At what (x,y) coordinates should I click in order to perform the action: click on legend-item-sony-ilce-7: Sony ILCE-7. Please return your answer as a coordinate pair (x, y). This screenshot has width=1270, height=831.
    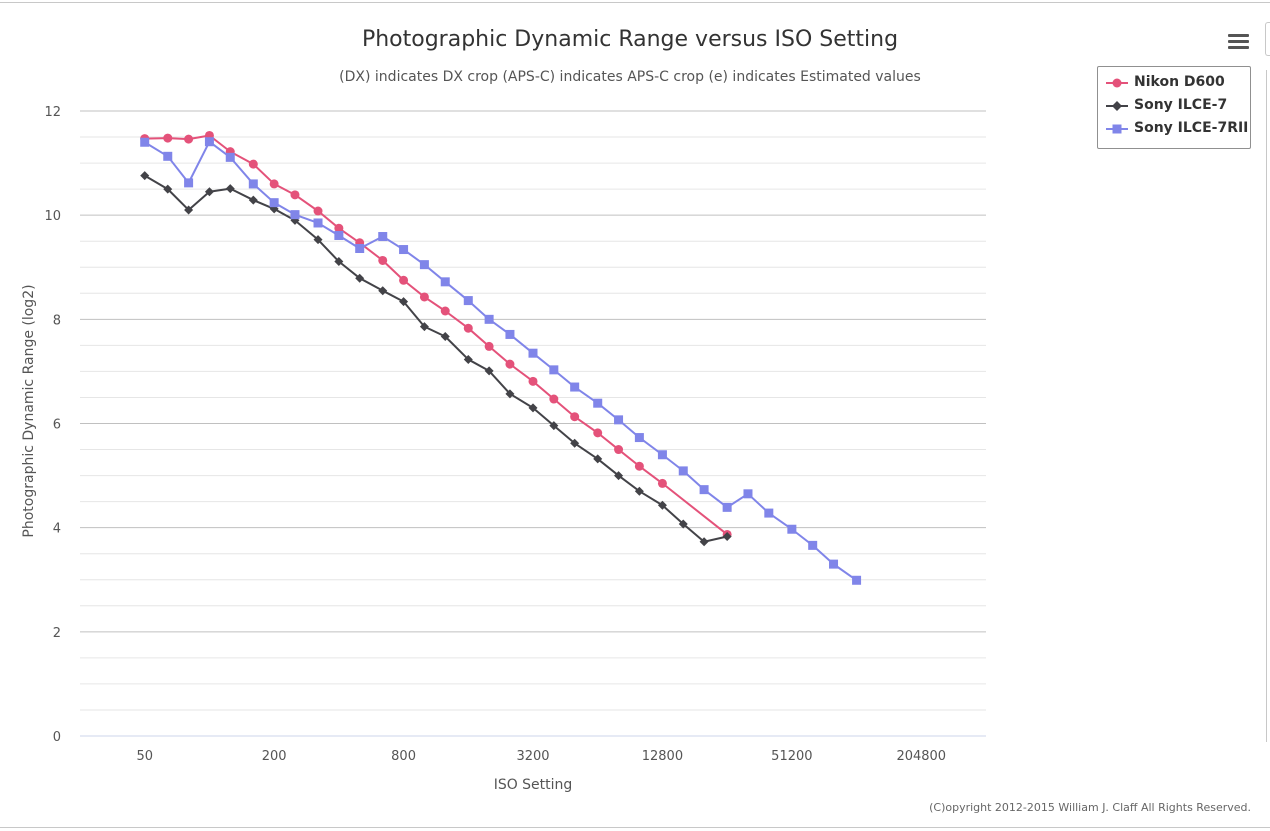
    Looking at the image, I should click on (1176, 106).